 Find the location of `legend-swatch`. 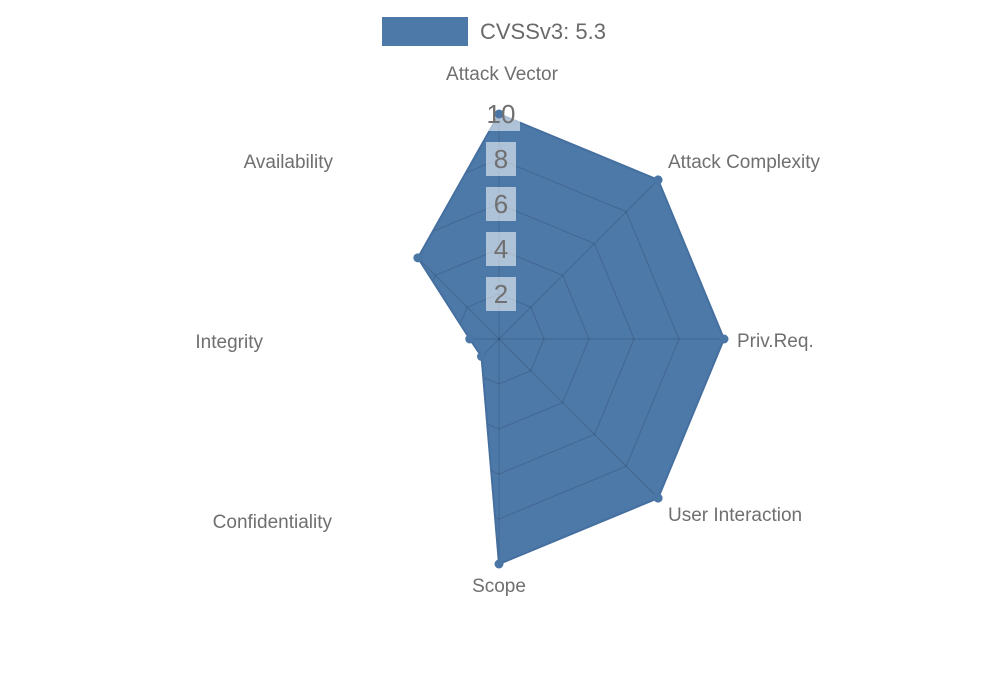

legend-swatch is located at coordinates (425, 31).